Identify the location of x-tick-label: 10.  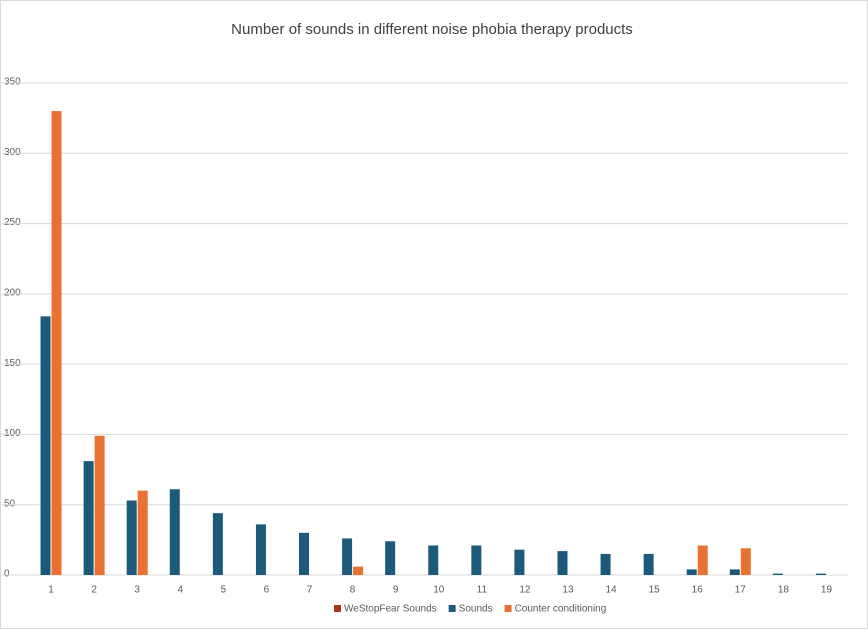
(439, 590).